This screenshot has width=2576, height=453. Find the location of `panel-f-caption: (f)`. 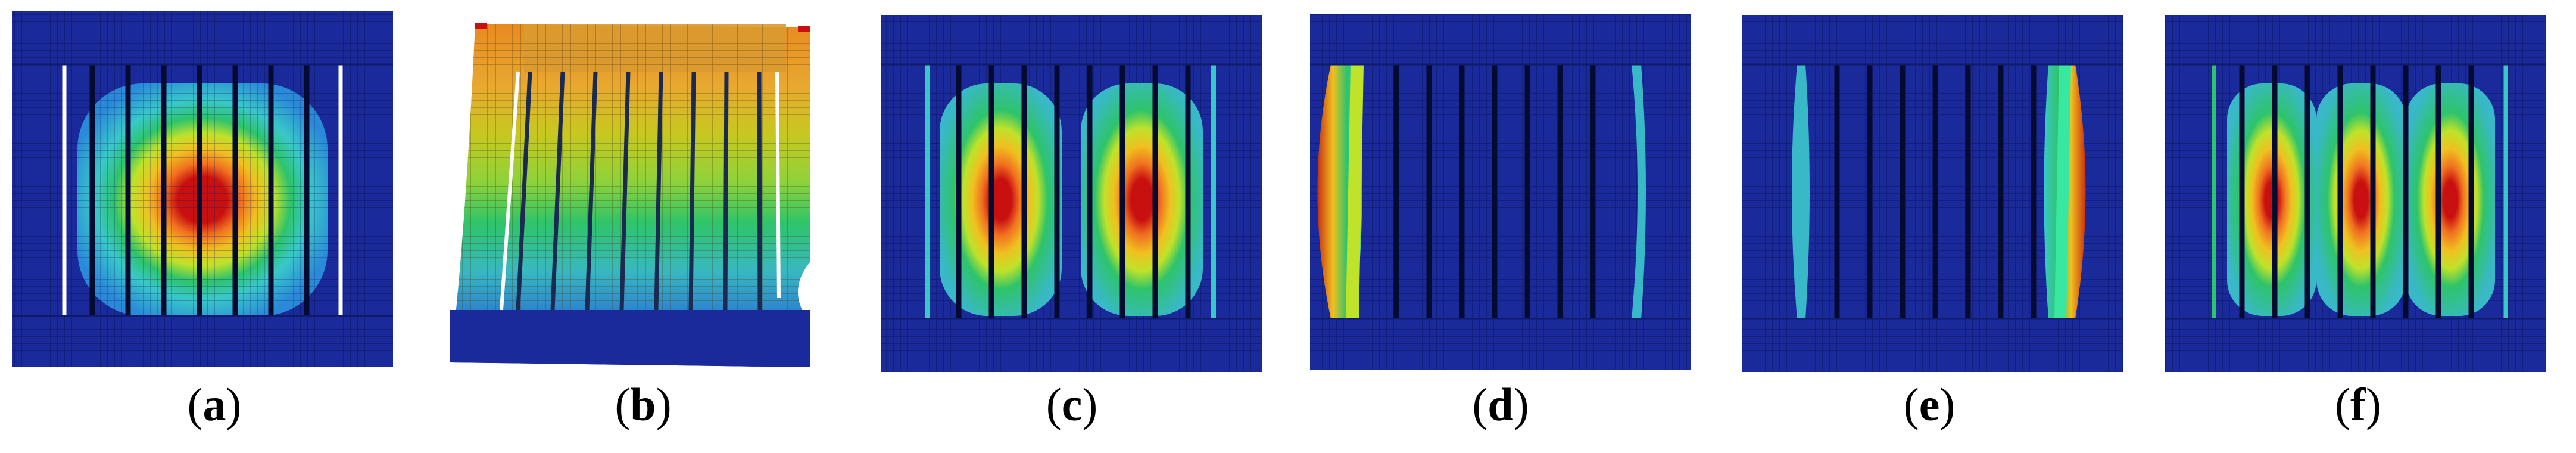

panel-f-caption: (f) is located at coordinates (2358, 404).